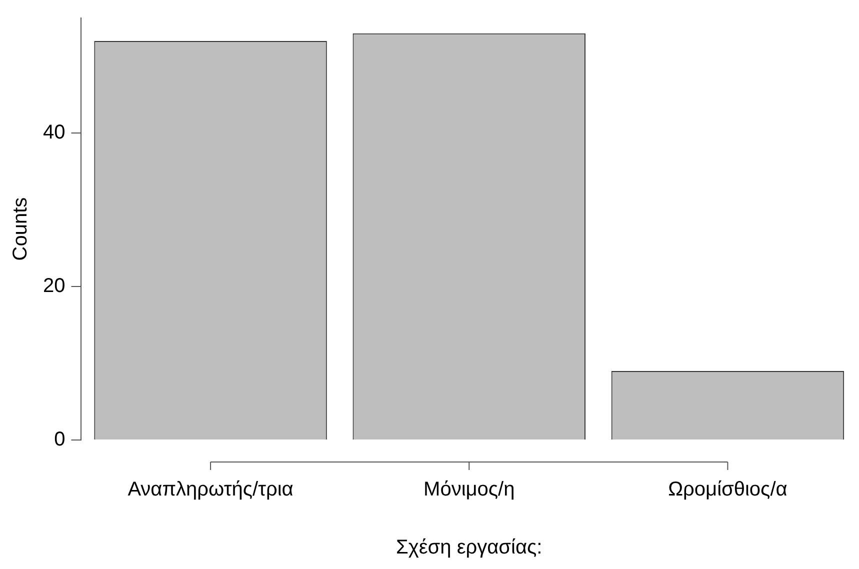 The image size is (859, 569). What do you see at coordinates (211, 489) in the screenshot?
I see `x-tick-label: Αναπληρωτής/τρια` at bounding box center [211, 489].